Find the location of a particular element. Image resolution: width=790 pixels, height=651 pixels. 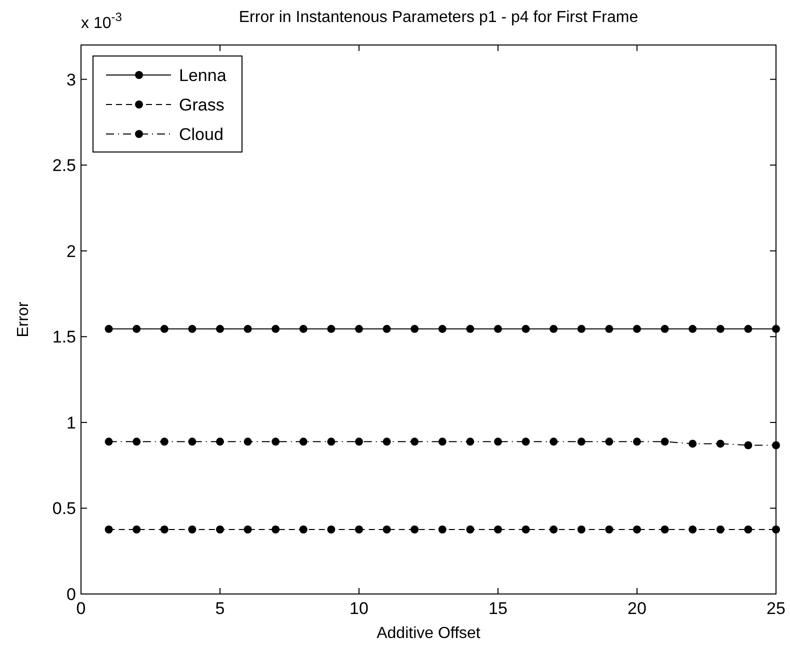

y-tick-label: 2.5 is located at coordinates (64, 166).